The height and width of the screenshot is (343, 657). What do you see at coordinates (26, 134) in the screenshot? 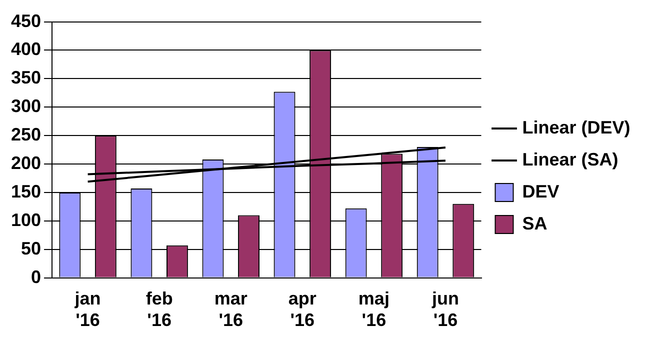
I see `y-tick-label: 250` at bounding box center [26, 134].